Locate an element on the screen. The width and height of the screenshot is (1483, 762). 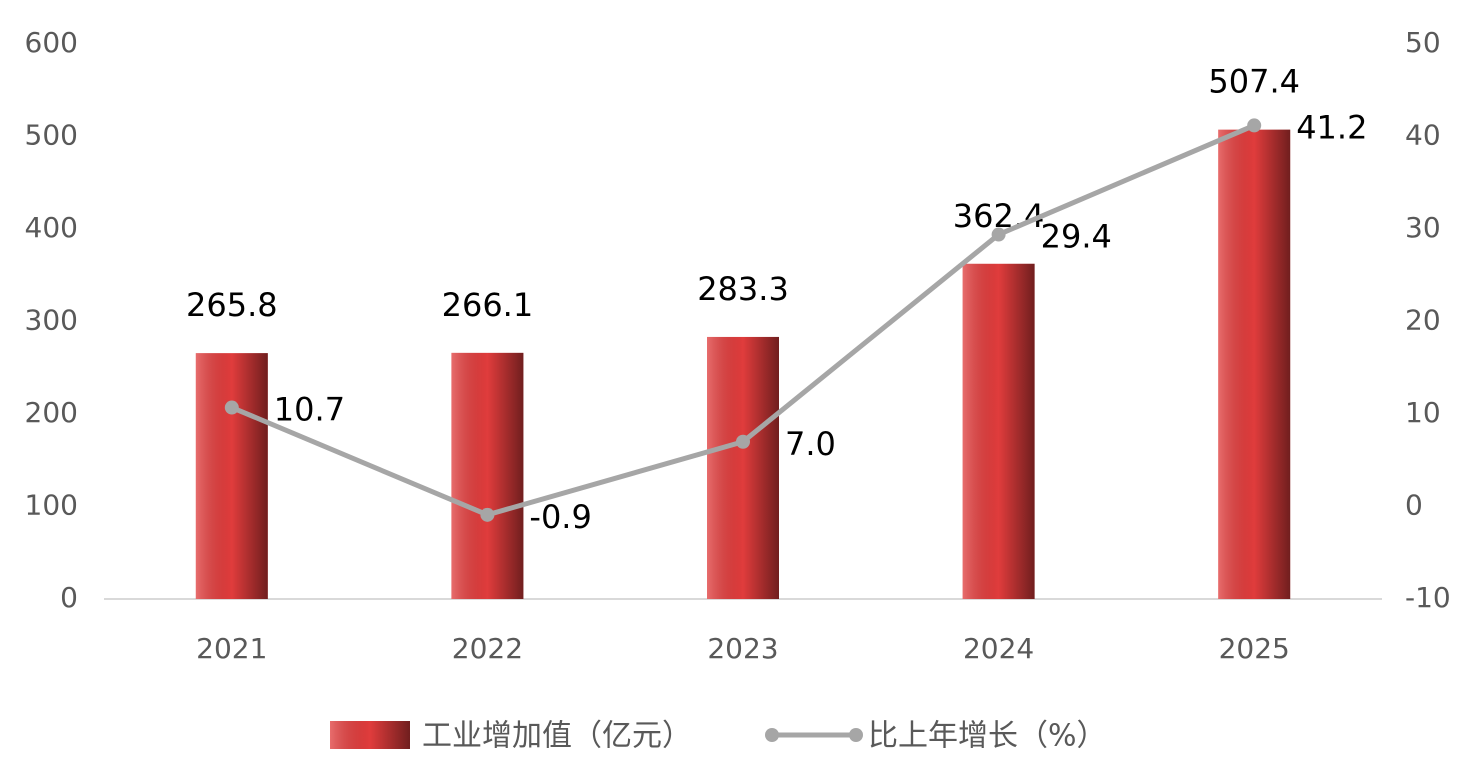
x-tick-label: 2021 is located at coordinates (231, 648).